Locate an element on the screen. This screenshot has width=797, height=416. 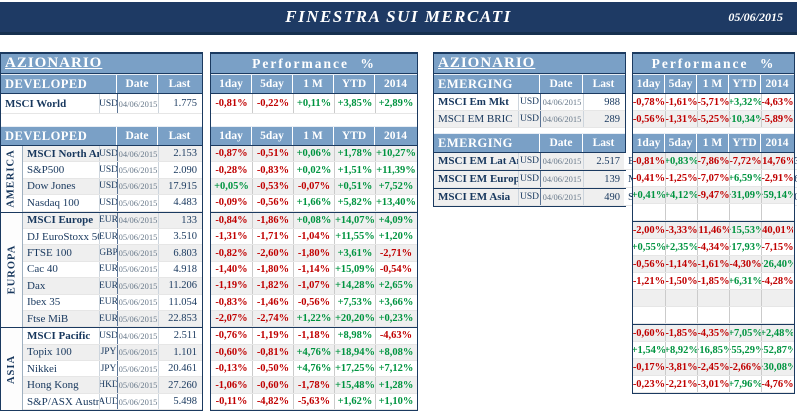
last-value: 133 is located at coordinates (179, 220).